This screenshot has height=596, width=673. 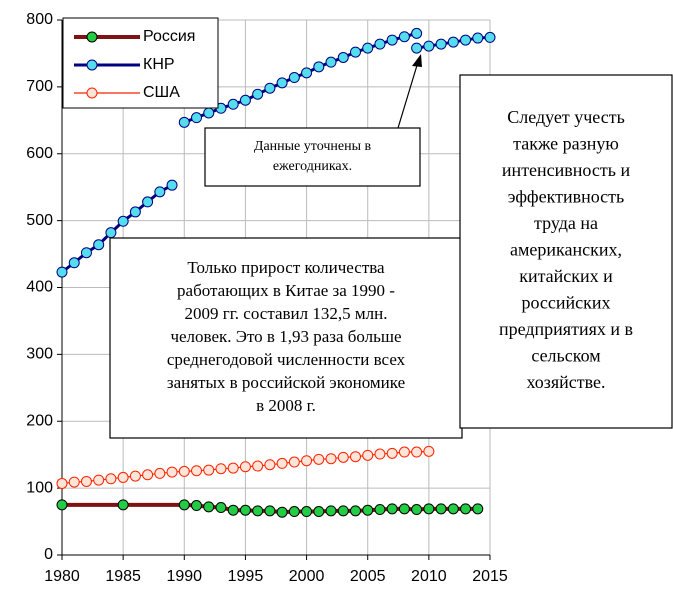 I want to click on x-tick-label: 2000, so click(x=307, y=576).